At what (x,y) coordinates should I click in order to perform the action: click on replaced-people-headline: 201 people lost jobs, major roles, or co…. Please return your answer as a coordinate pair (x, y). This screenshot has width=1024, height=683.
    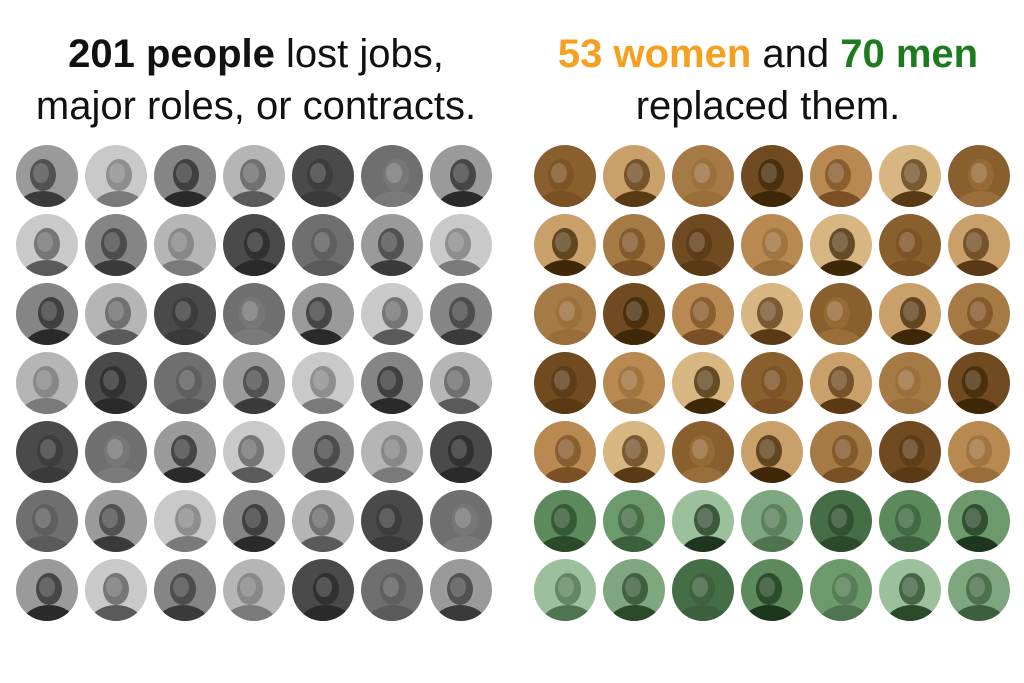
    Looking at the image, I should click on (256, 80).